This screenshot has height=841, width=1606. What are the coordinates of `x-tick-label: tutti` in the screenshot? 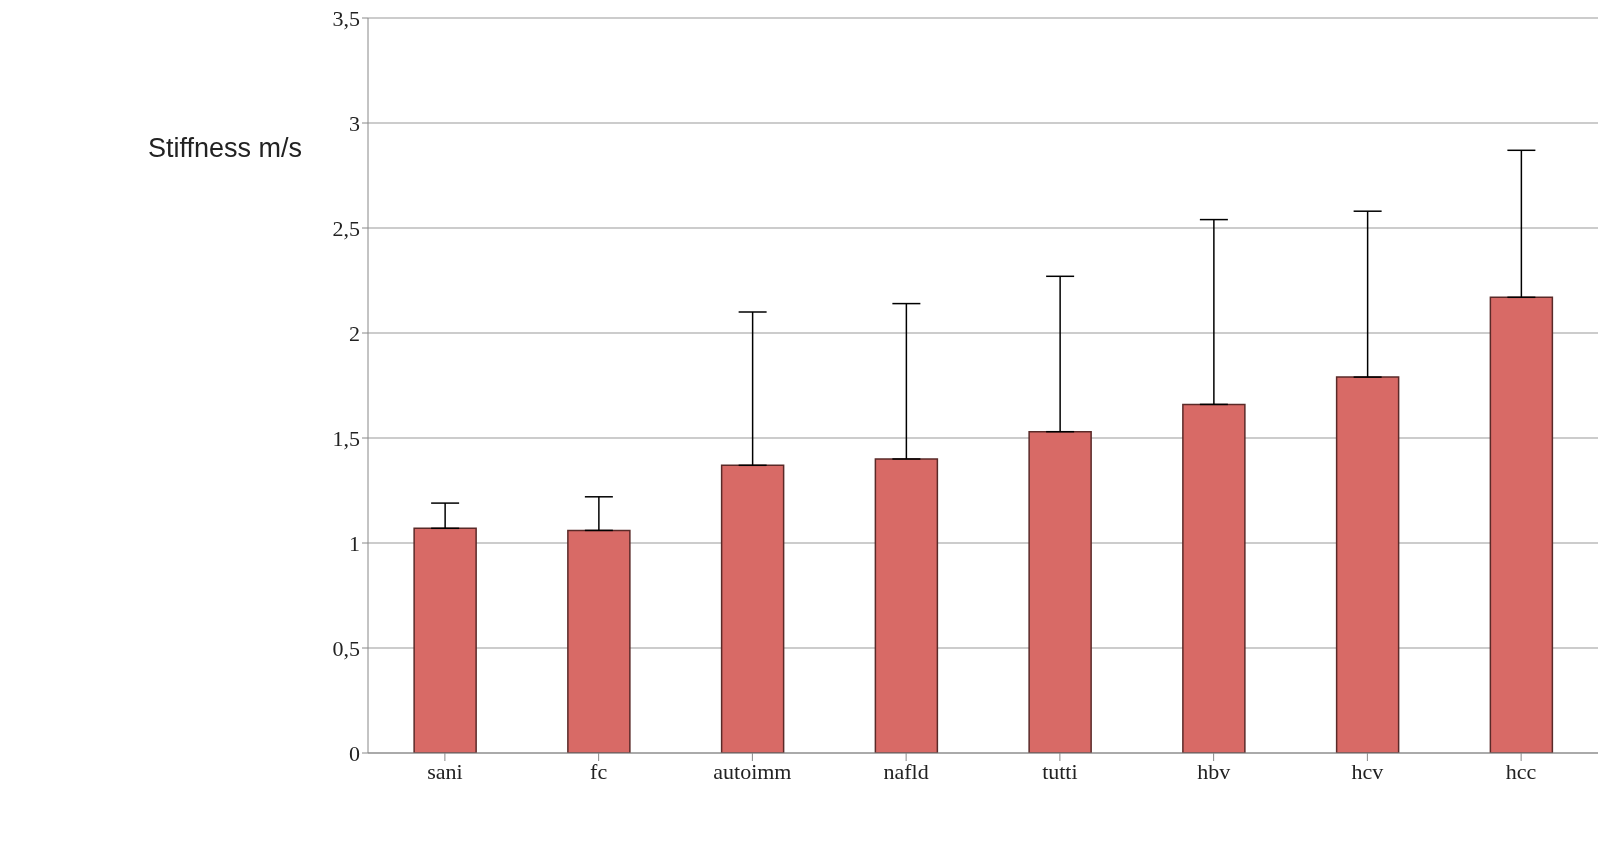 It's located at (1060, 771).